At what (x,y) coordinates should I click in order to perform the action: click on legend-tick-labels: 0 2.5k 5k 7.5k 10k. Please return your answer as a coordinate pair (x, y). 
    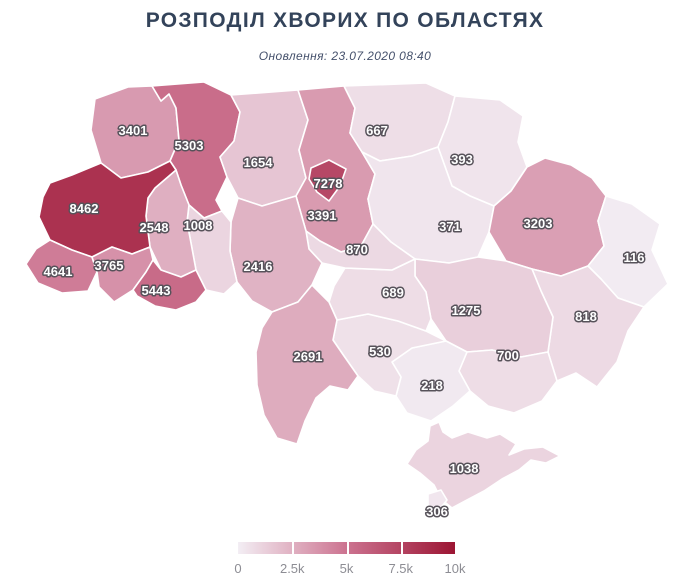
    Looking at the image, I should click on (349, 569).